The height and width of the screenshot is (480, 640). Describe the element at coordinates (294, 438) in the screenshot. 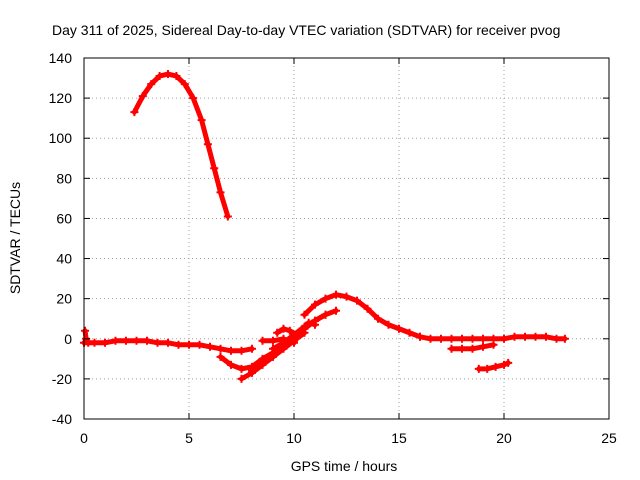

I see `x-tick-label: 10` at that location.